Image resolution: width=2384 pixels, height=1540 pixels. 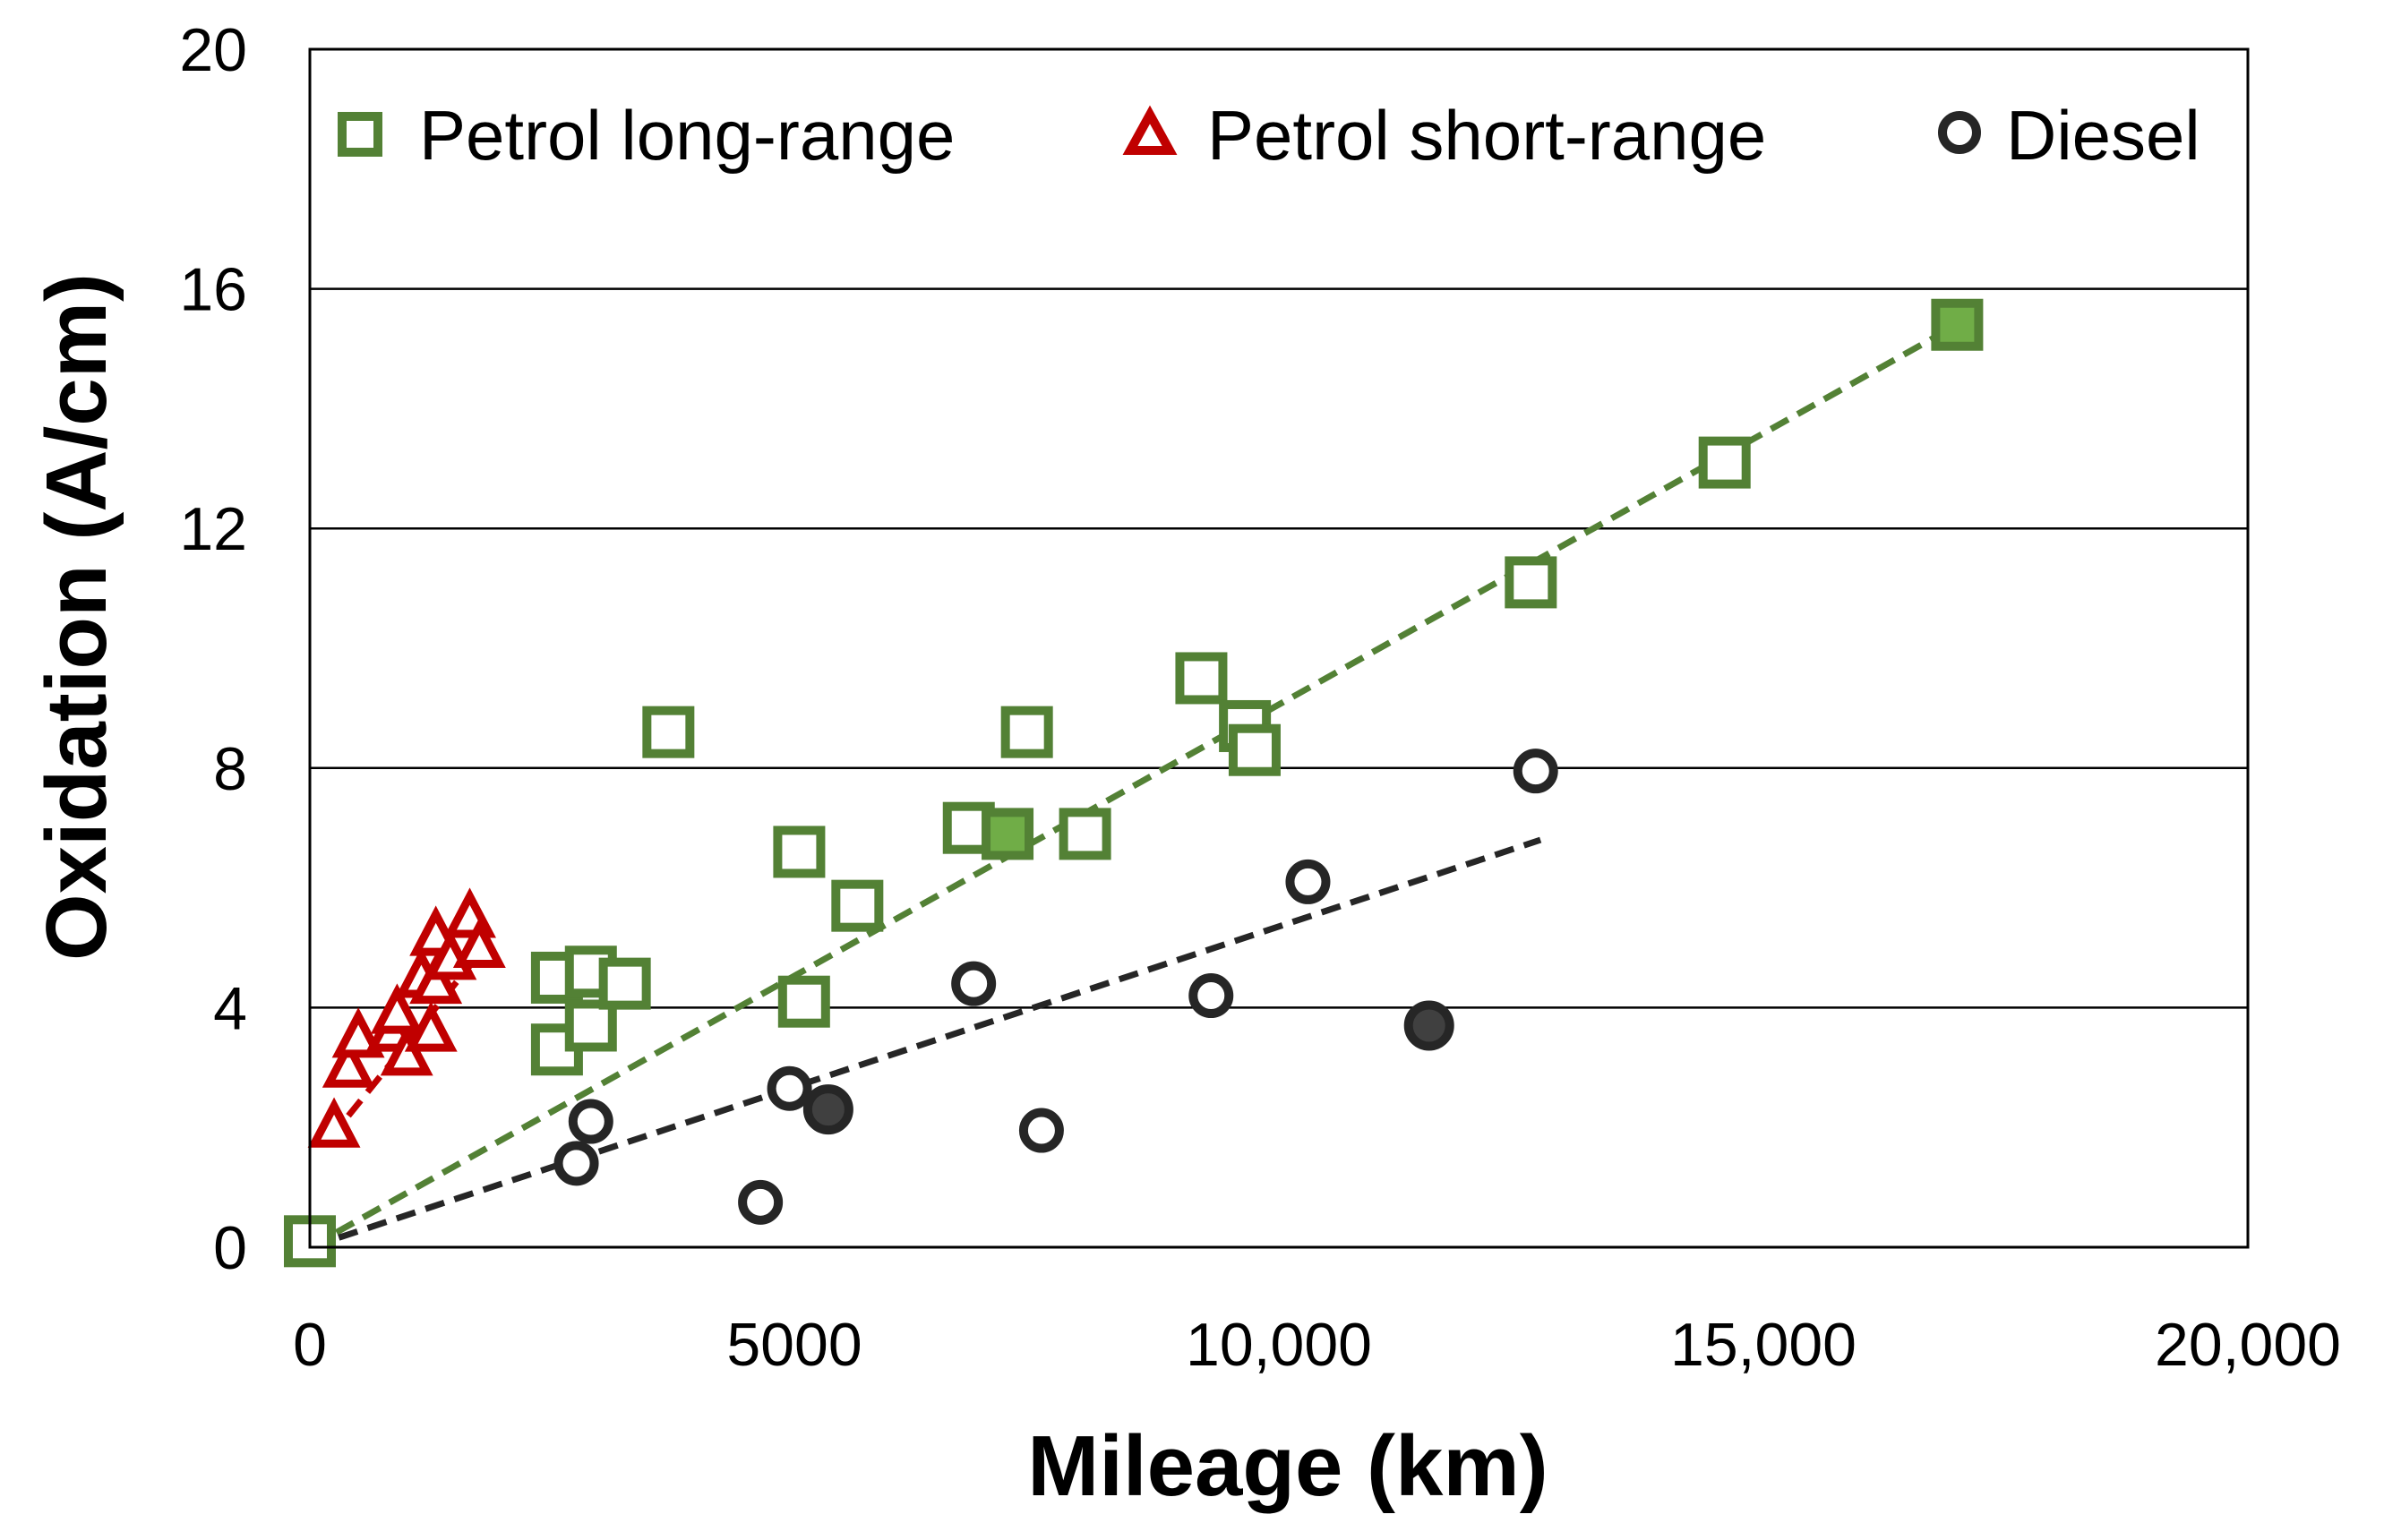 I want to click on y-tick-label: 4, so click(x=230, y=1008).